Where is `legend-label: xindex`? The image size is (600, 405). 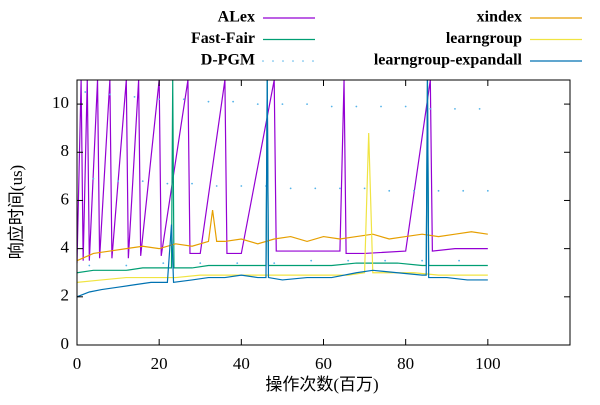 legend-label: xindex is located at coordinates (499, 17).